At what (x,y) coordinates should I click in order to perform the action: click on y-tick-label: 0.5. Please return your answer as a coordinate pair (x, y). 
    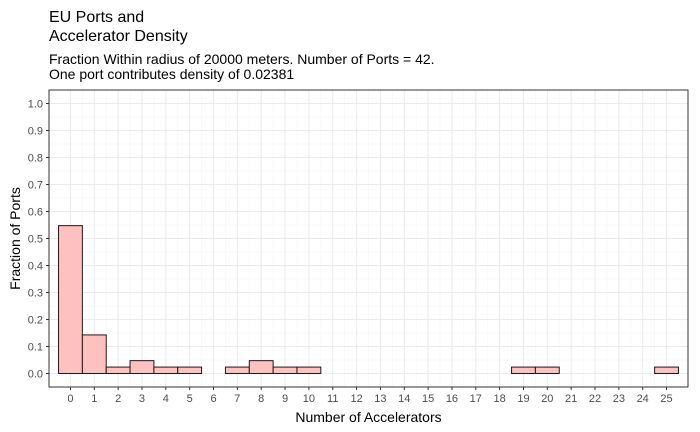
    Looking at the image, I should click on (35, 240).